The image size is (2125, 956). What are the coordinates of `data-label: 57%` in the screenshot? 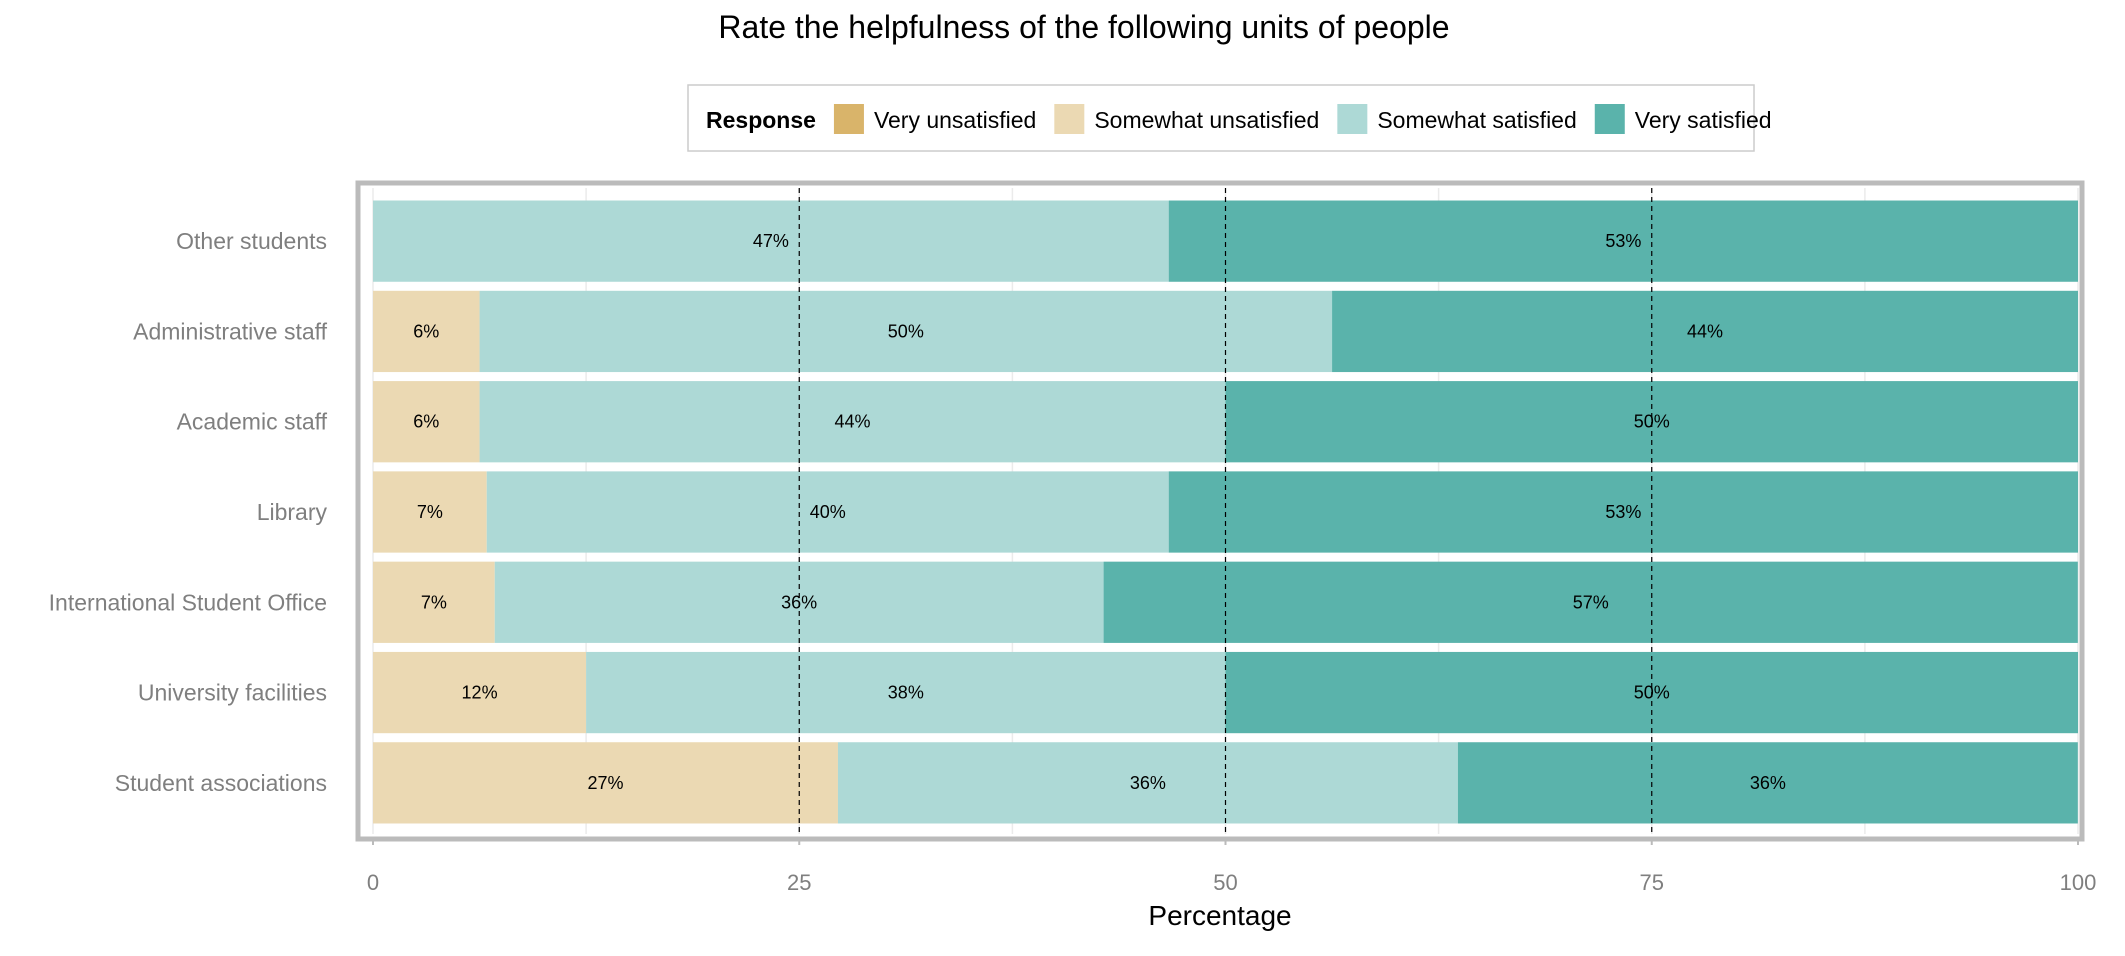 It's located at (1591, 602).